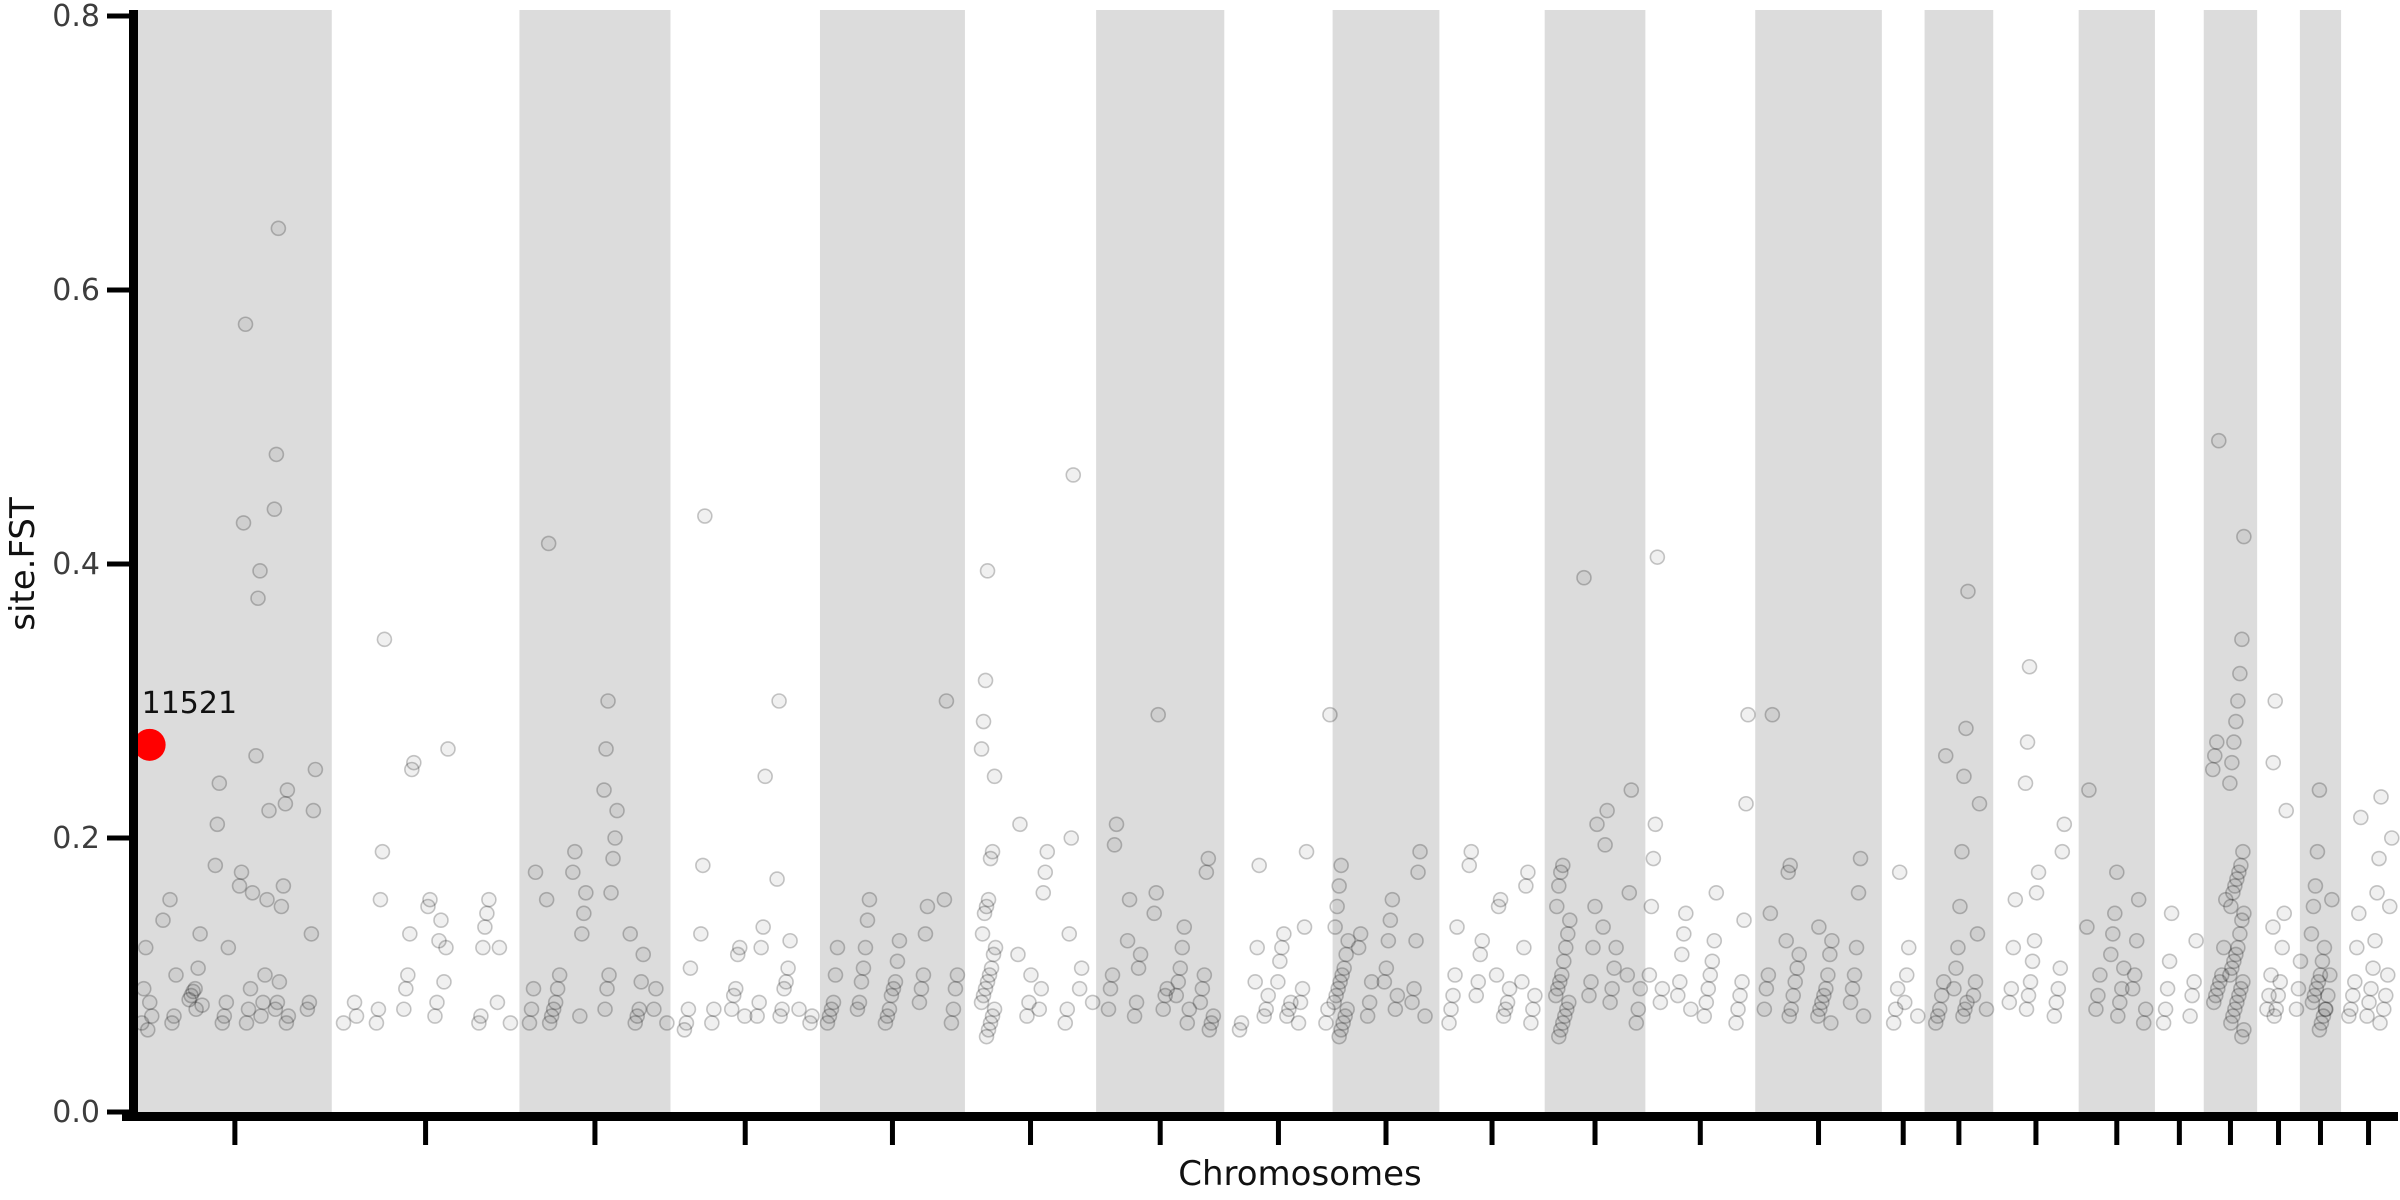 The height and width of the screenshot is (1200, 2400). What do you see at coordinates (76, 290) in the screenshot?
I see `y-tick-label: 0.6` at bounding box center [76, 290].